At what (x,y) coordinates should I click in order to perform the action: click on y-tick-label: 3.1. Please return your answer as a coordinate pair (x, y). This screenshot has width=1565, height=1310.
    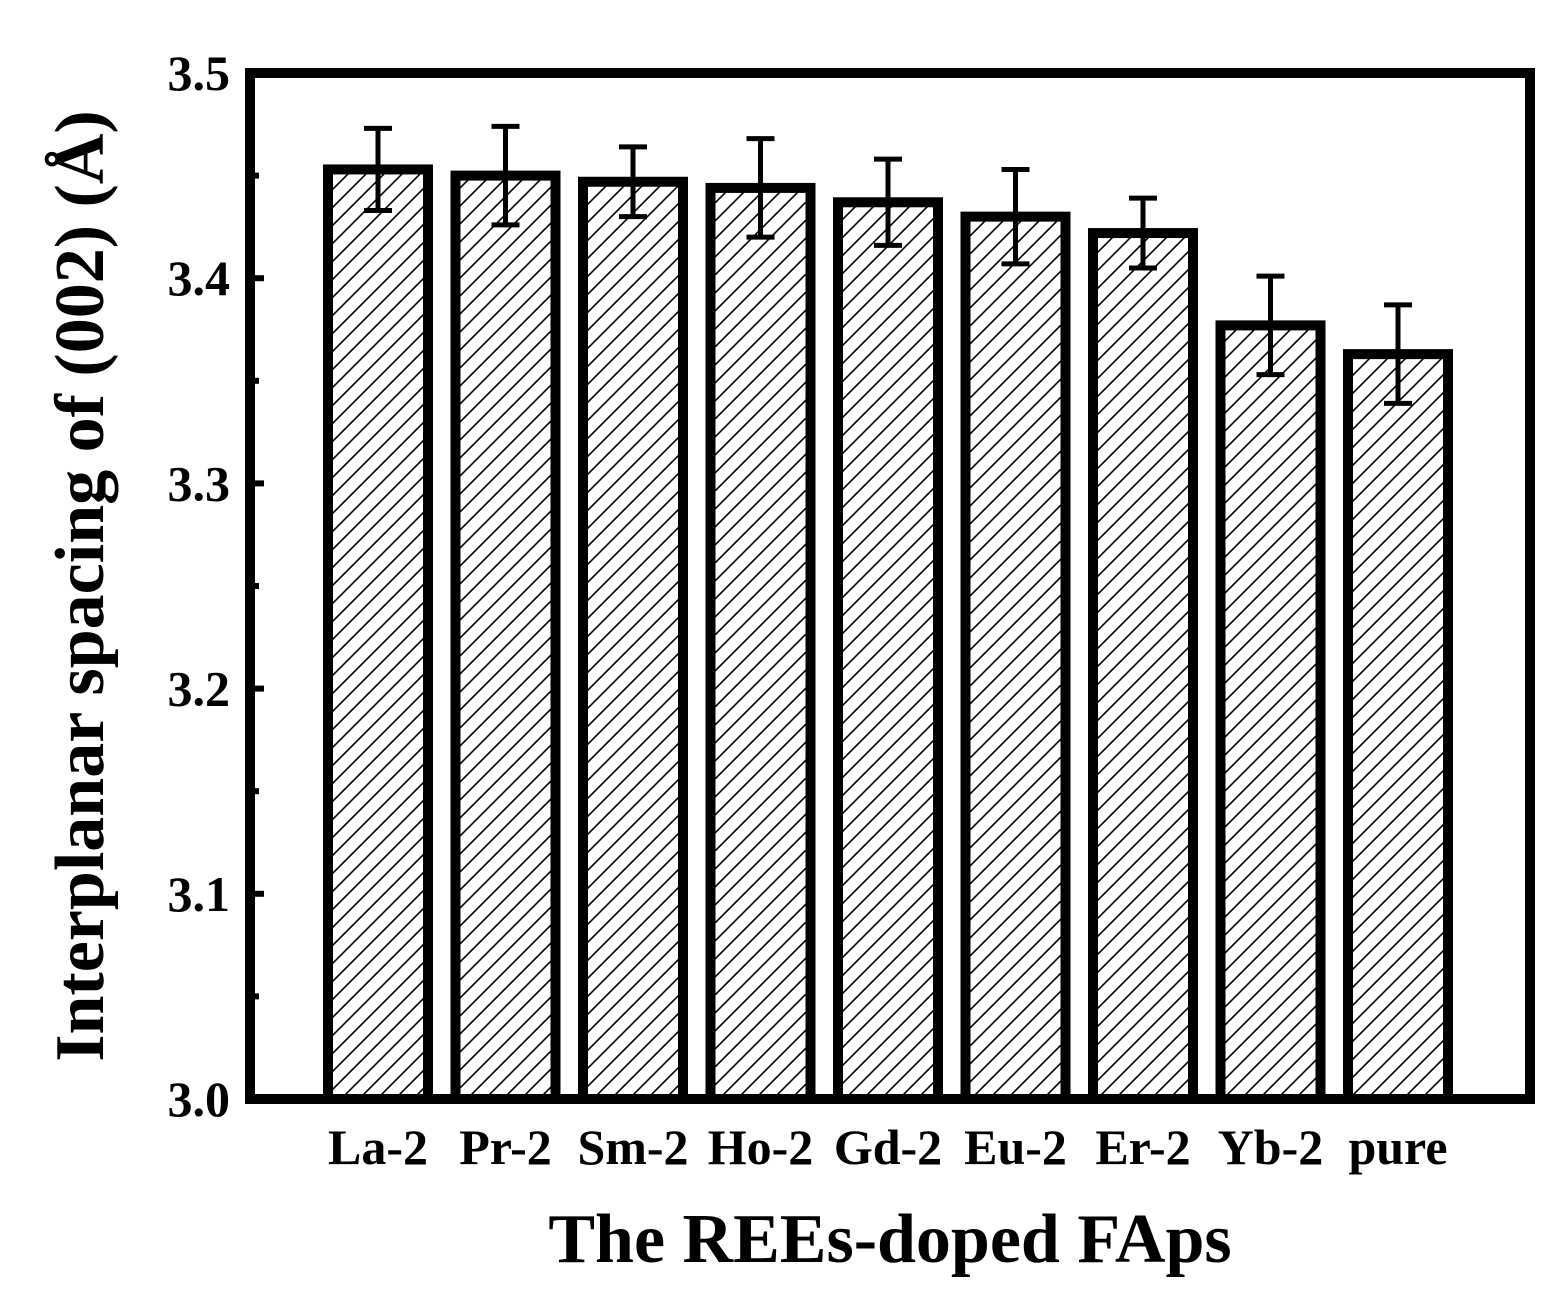
    Looking at the image, I should click on (199, 894).